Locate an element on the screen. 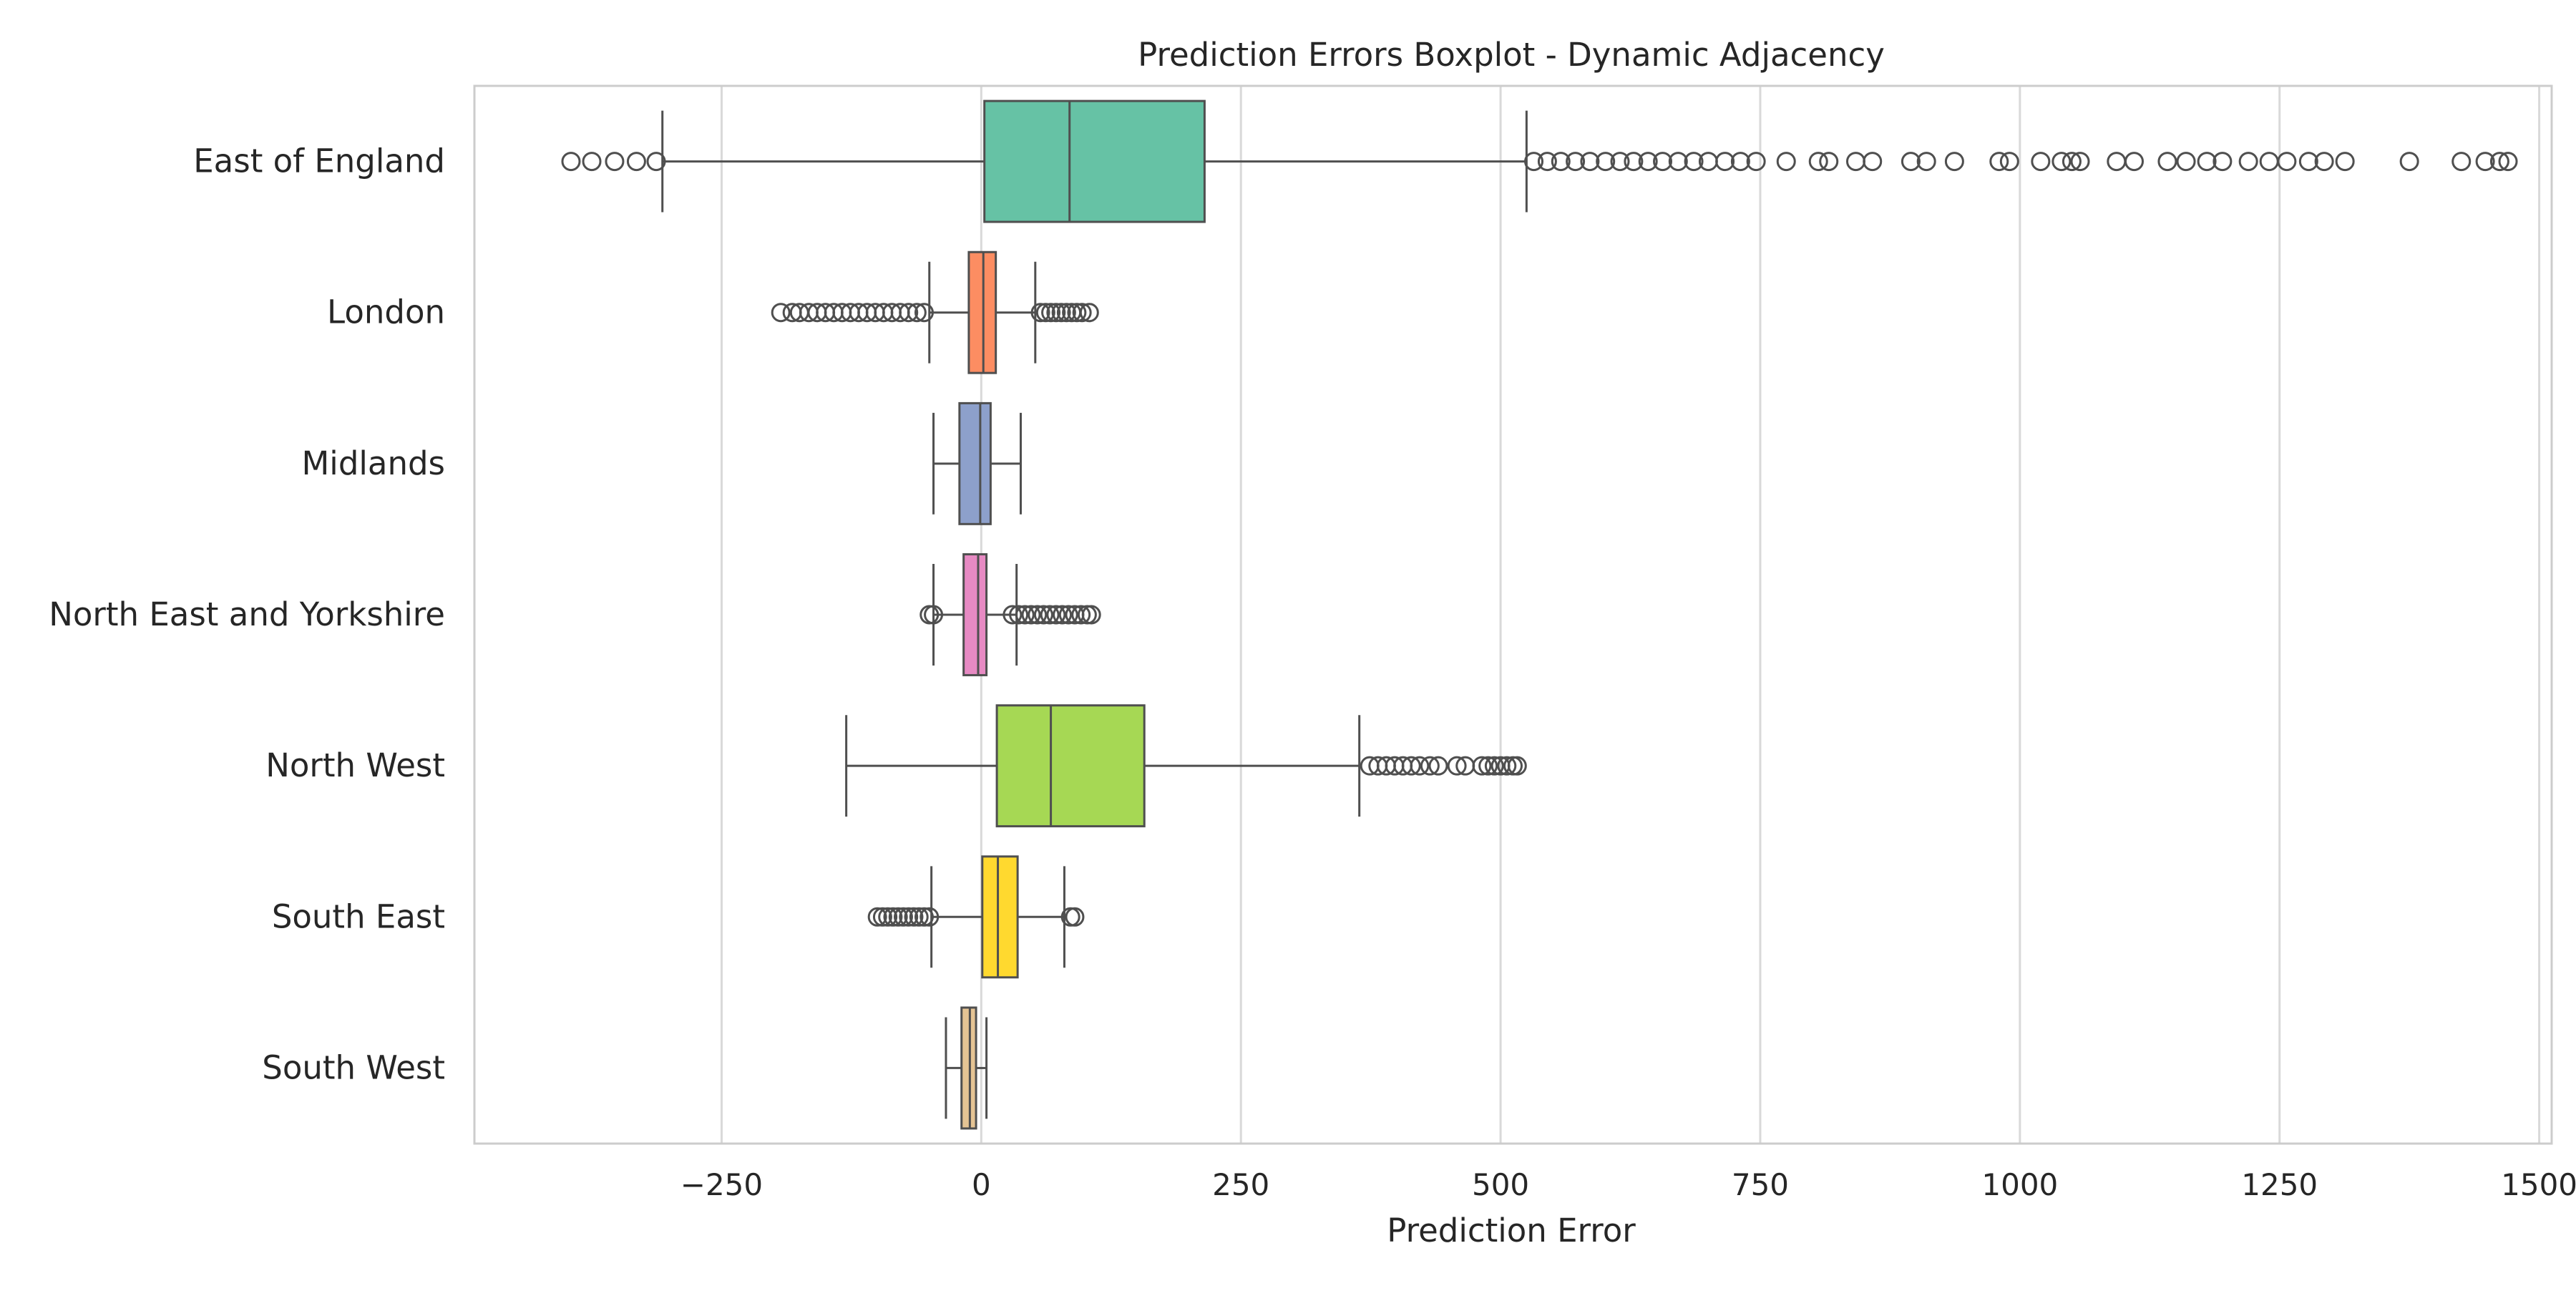 Image resolution: width=2576 pixels, height=1291 pixels. y-tick-label: London is located at coordinates (386, 312).